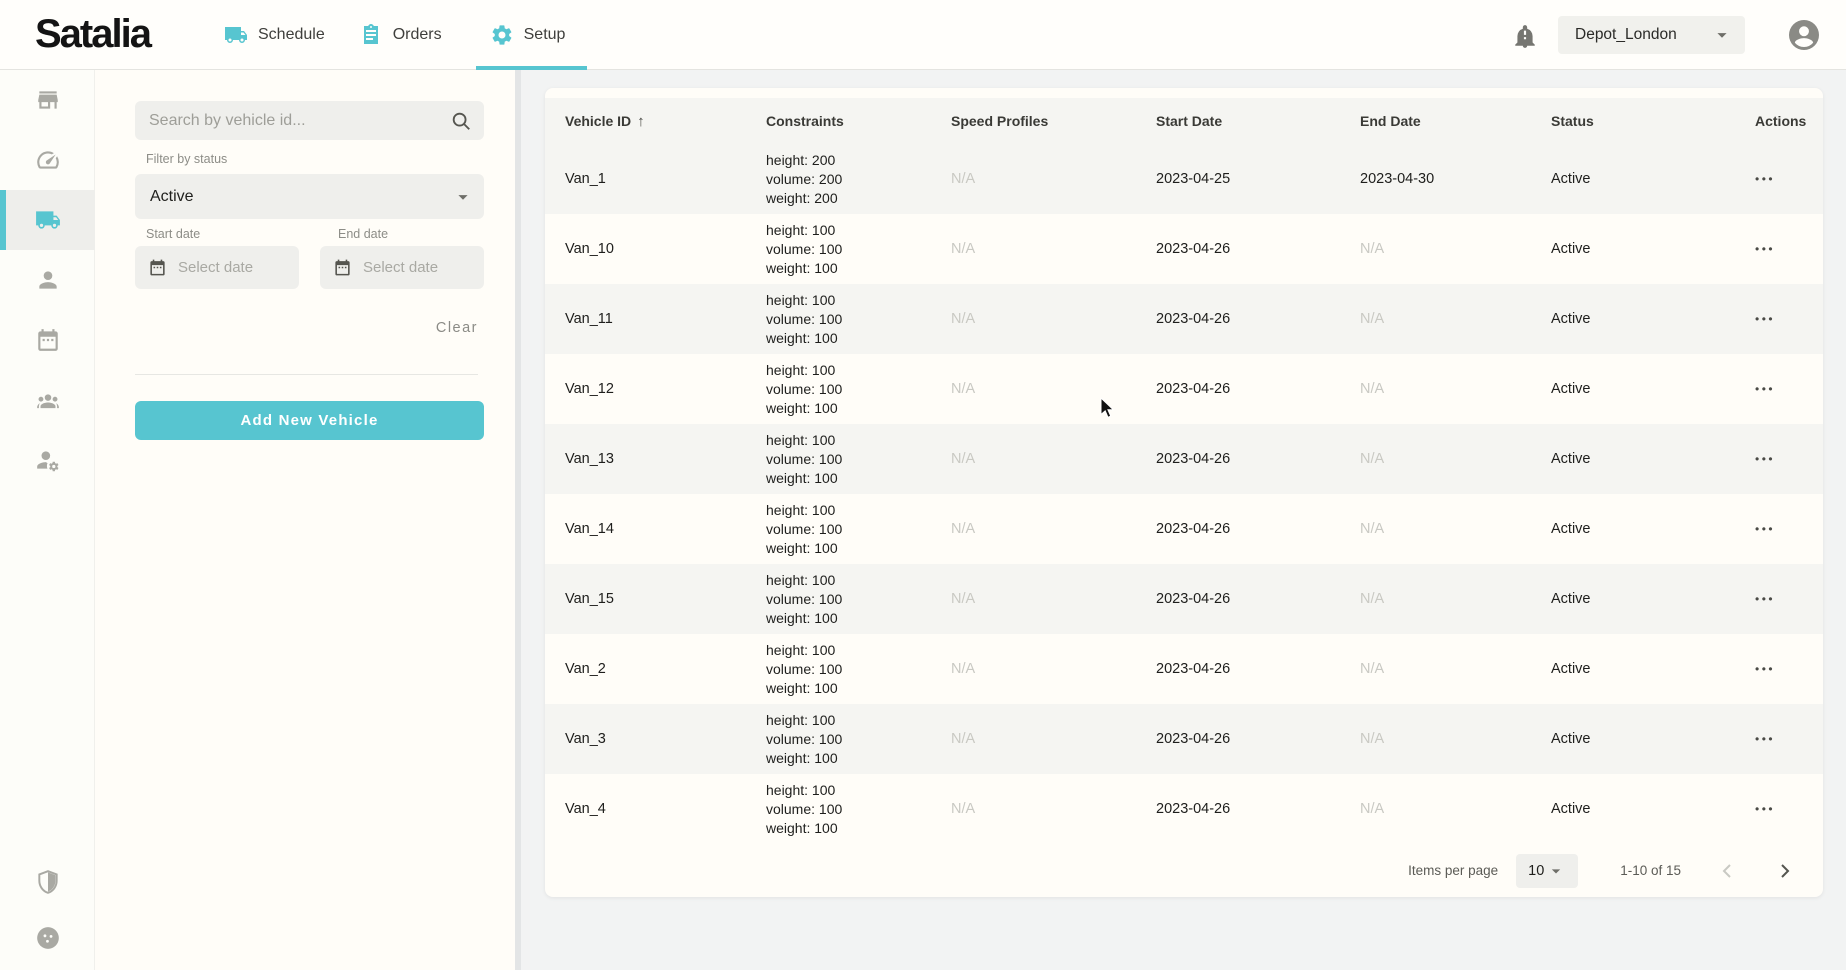 This screenshot has height=970, width=1846. I want to click on tab-orders: Orders, so click(400, 34).